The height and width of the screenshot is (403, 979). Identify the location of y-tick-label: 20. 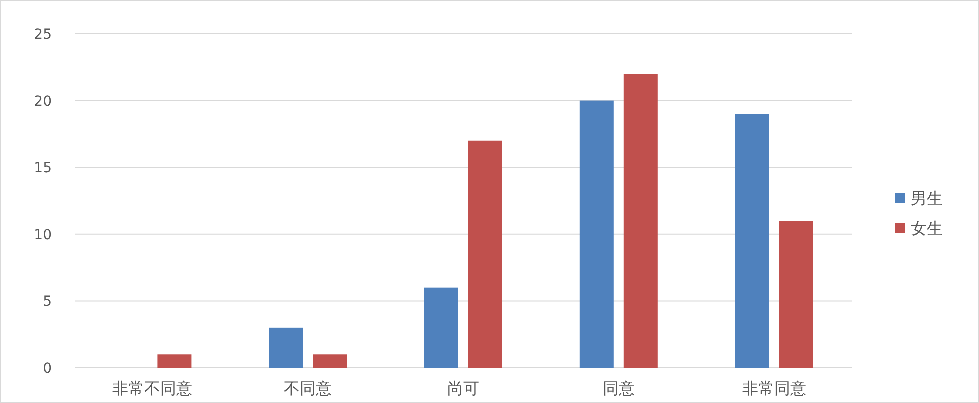
(43, 102).